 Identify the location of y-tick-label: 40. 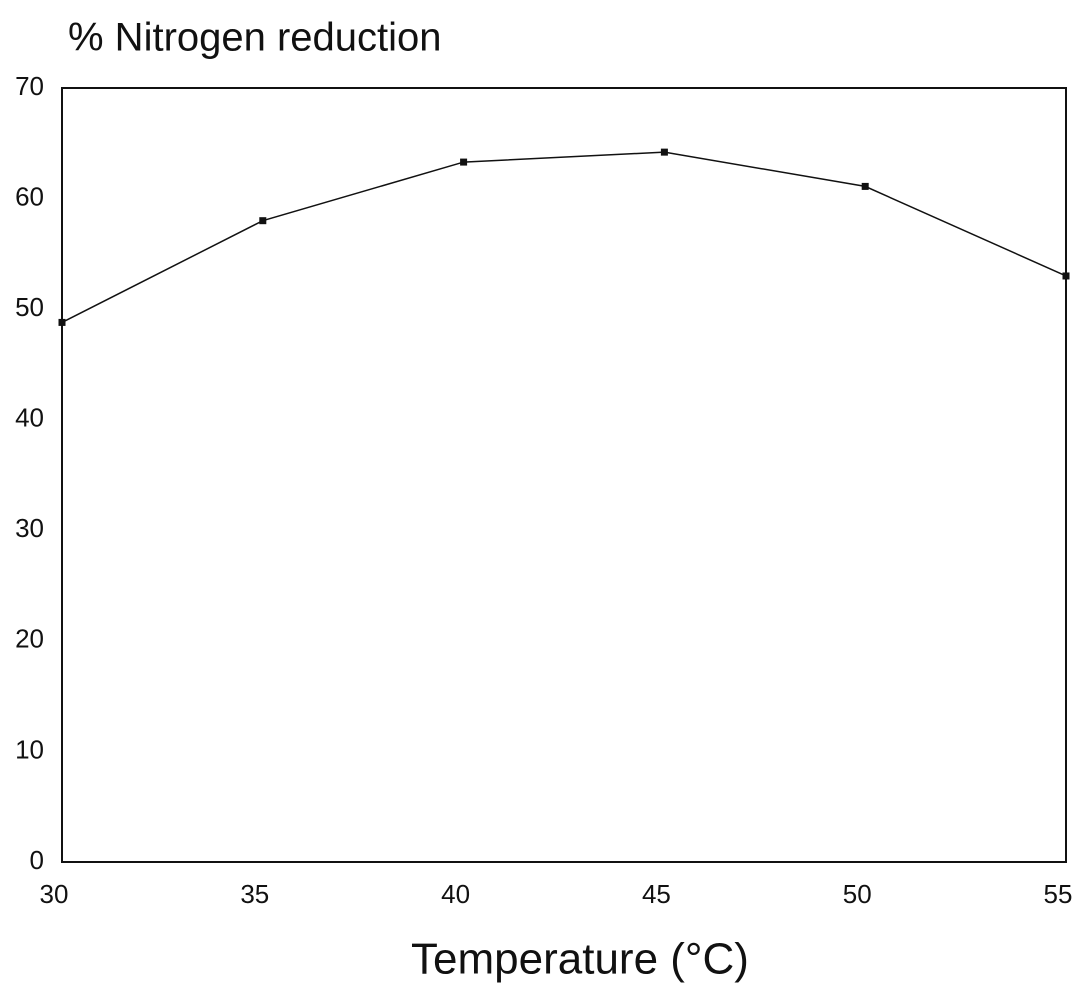
(29, 418).